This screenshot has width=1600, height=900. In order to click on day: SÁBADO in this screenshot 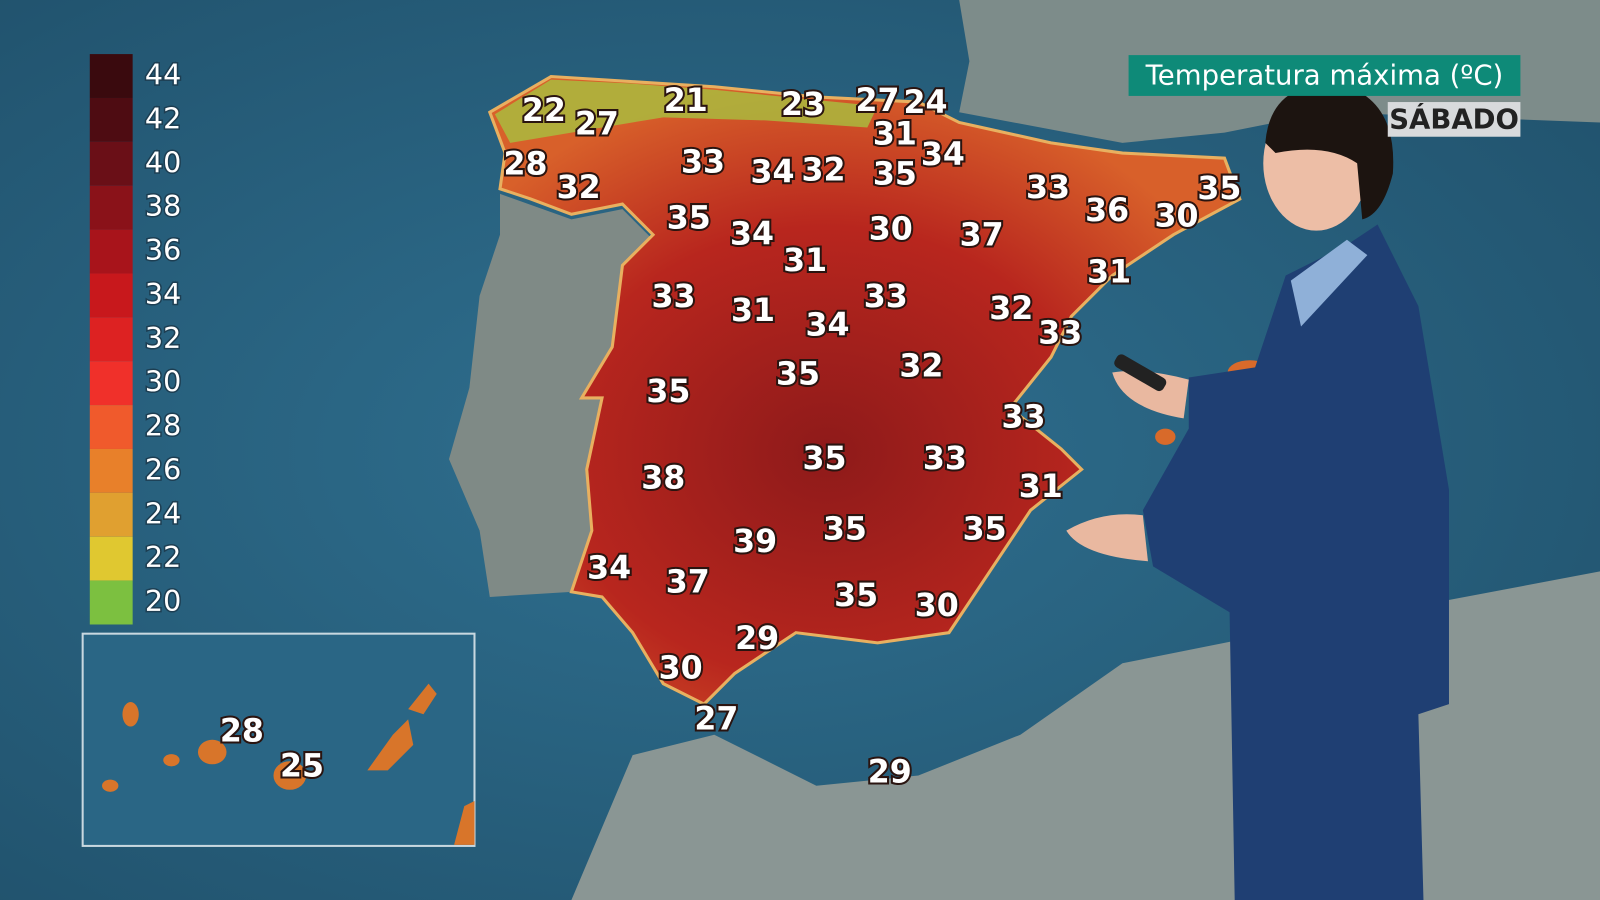, I will do `click(1454, 118)`.